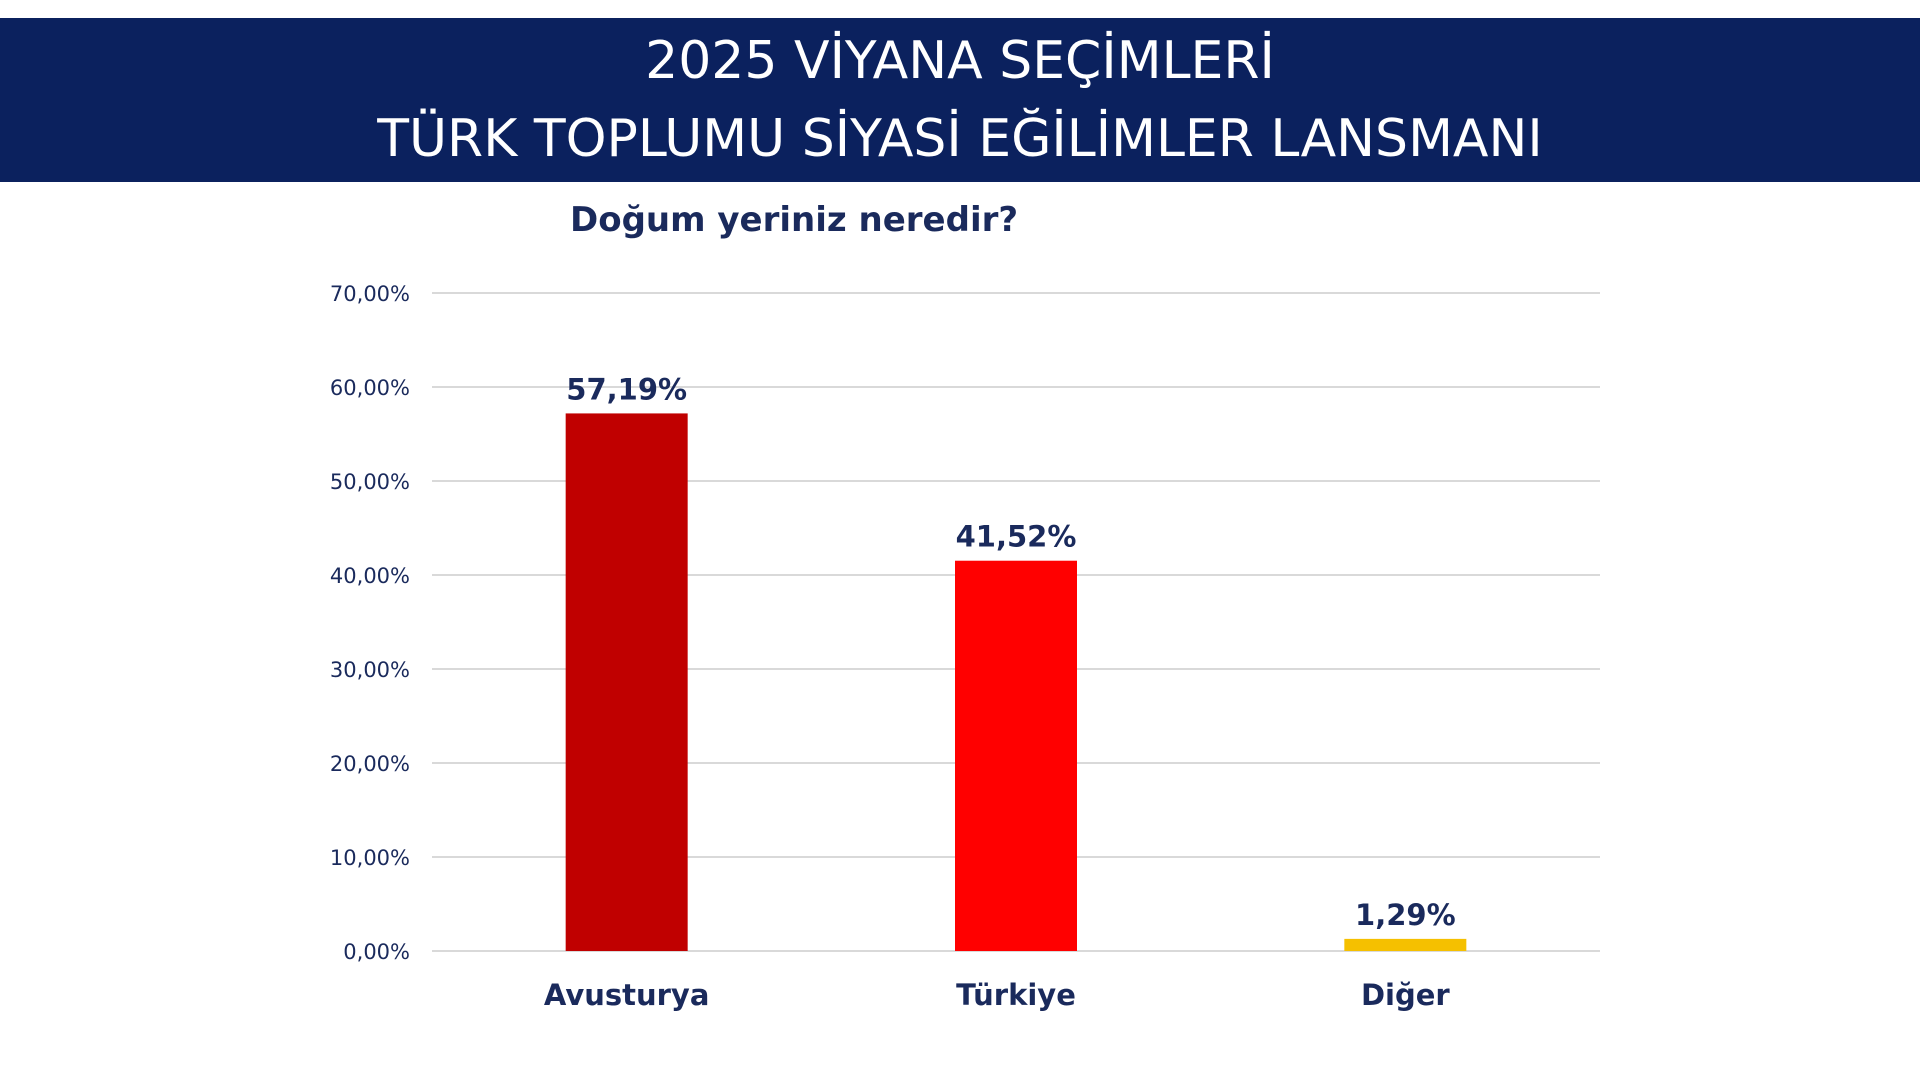 The width and height of the screenshot is (1920, 1080). Describe the element at coordinates (1405, 995) in the screenshot. I see `x-category-label: Diğer` at that location.